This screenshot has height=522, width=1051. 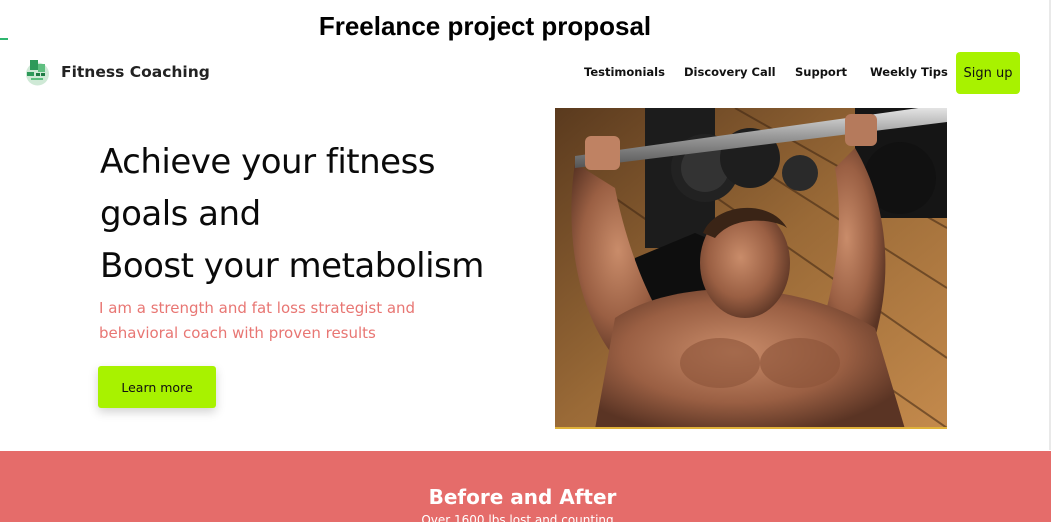 I want to click on nav-support: Support, so click(x=821, y=72).